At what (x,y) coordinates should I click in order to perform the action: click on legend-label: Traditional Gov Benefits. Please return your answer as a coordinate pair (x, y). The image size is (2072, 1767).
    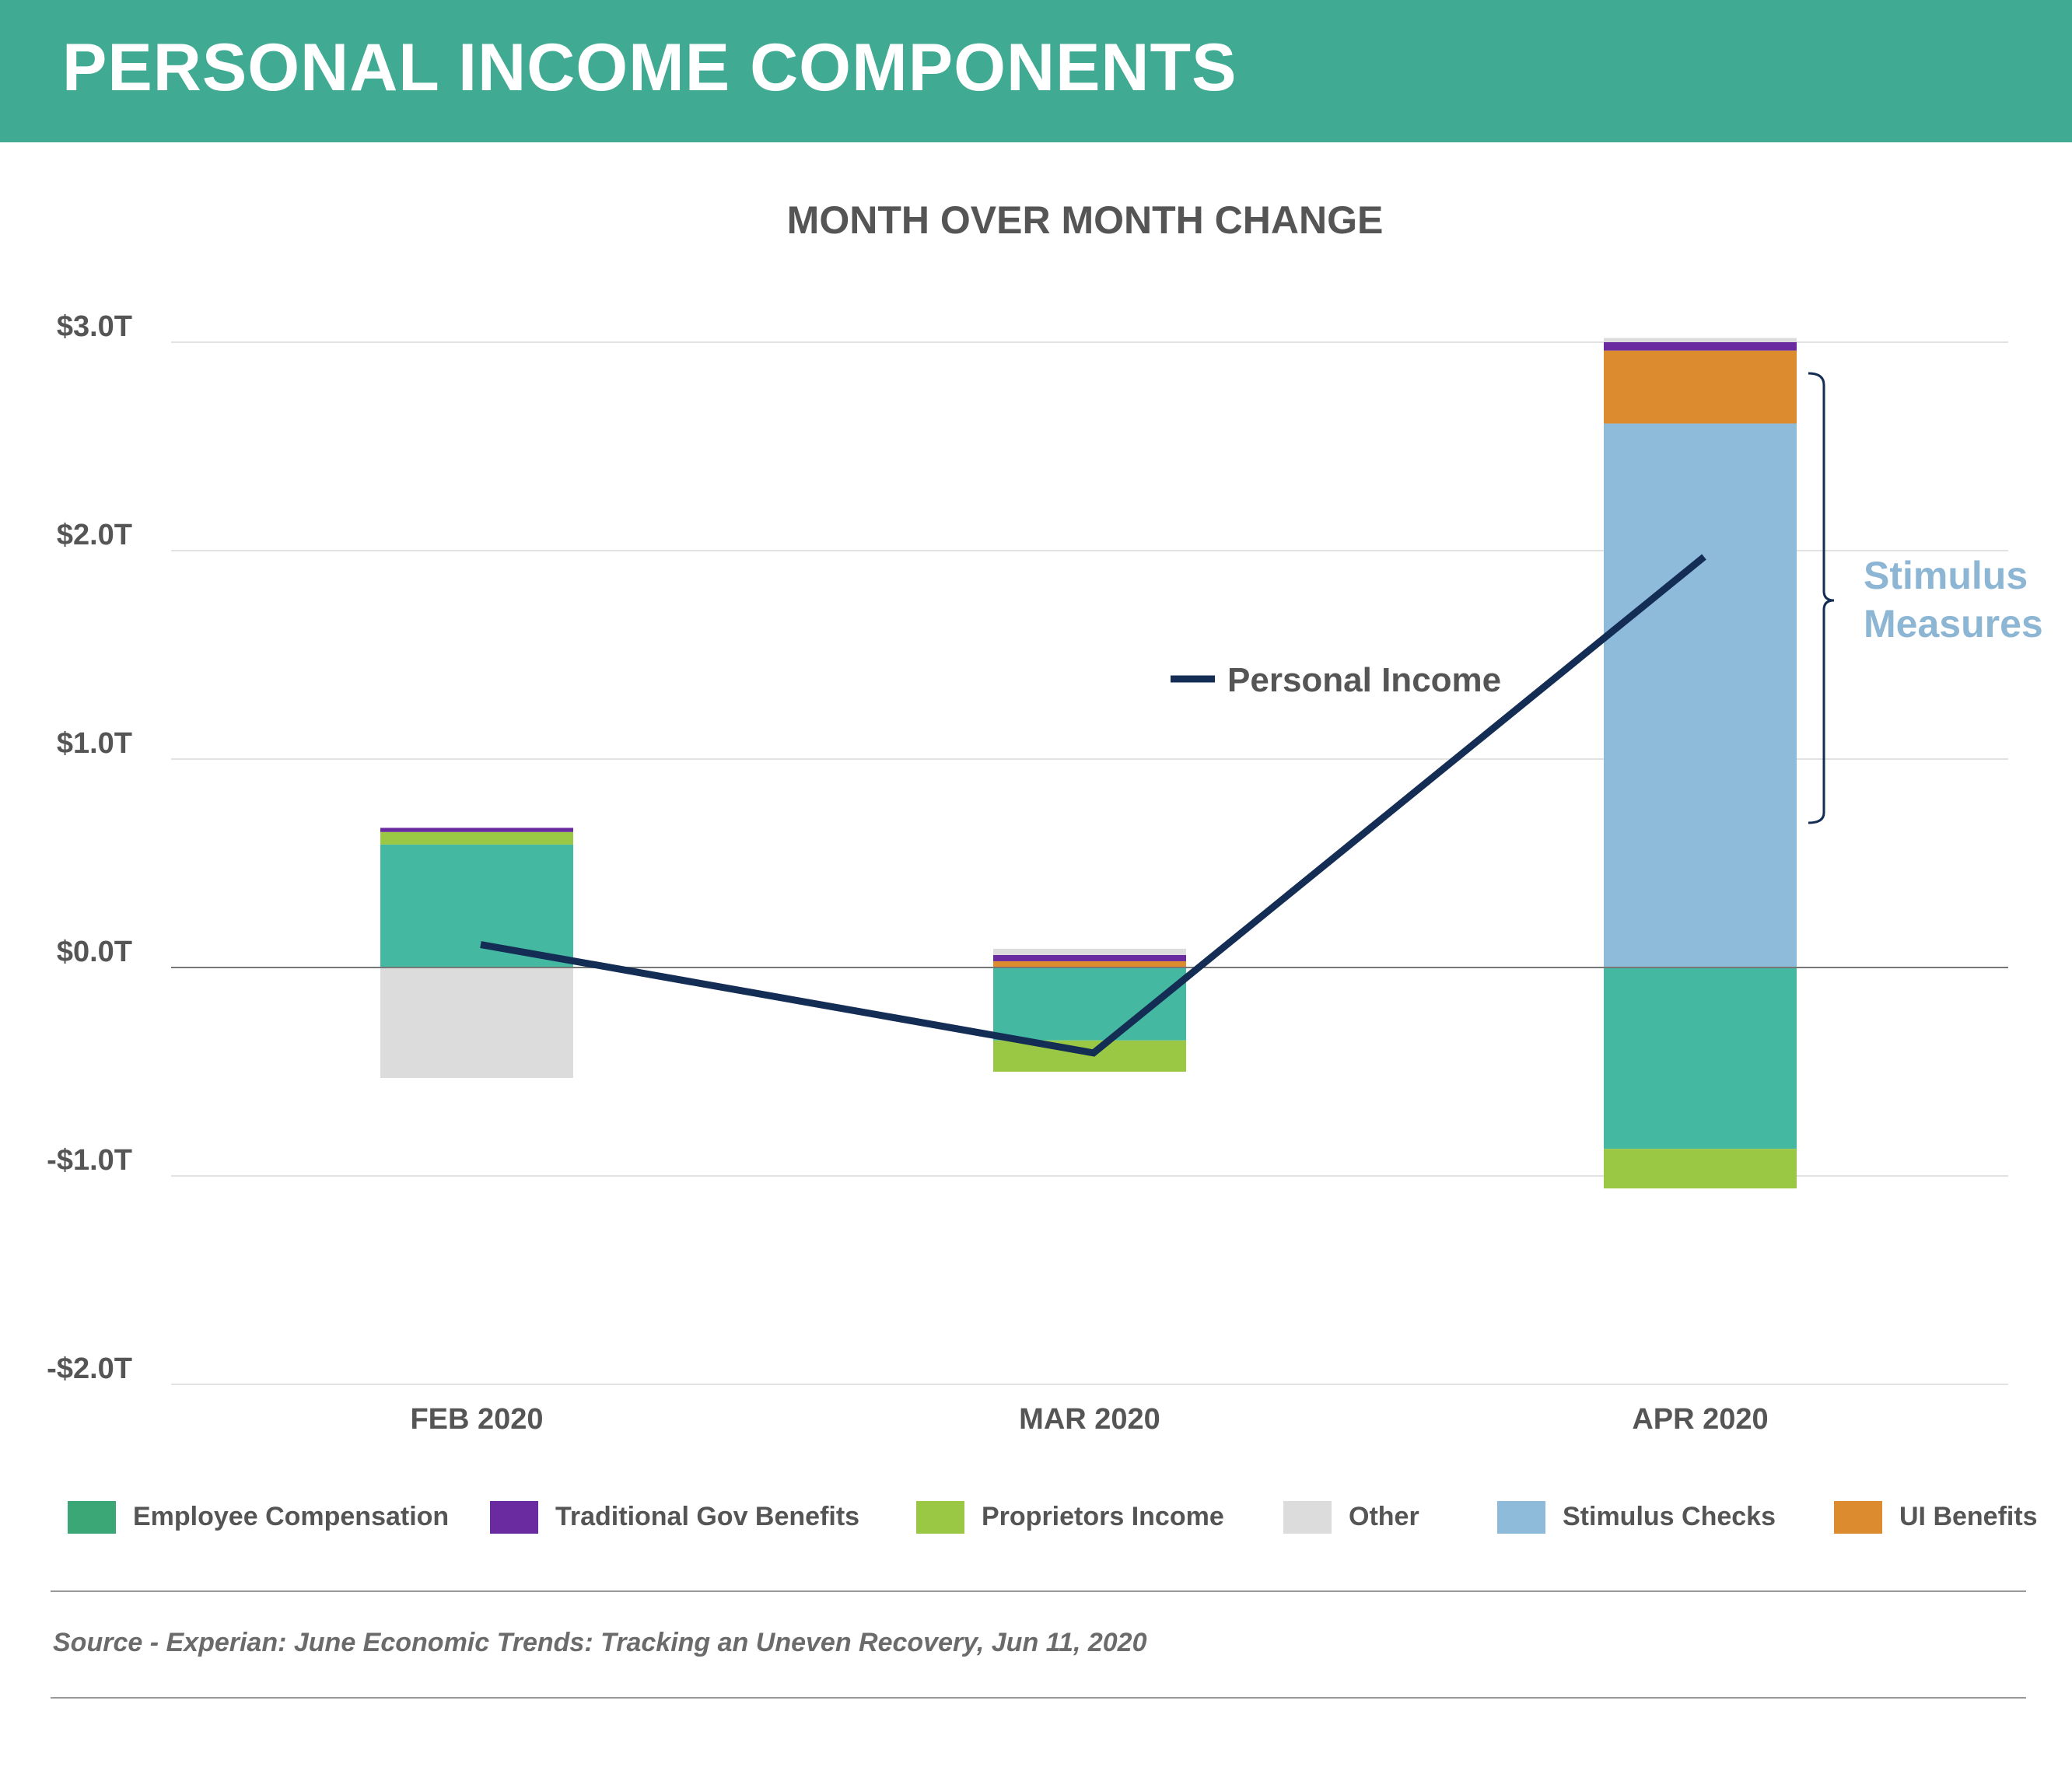
    Looking at the image, I should click on (707, 1516).